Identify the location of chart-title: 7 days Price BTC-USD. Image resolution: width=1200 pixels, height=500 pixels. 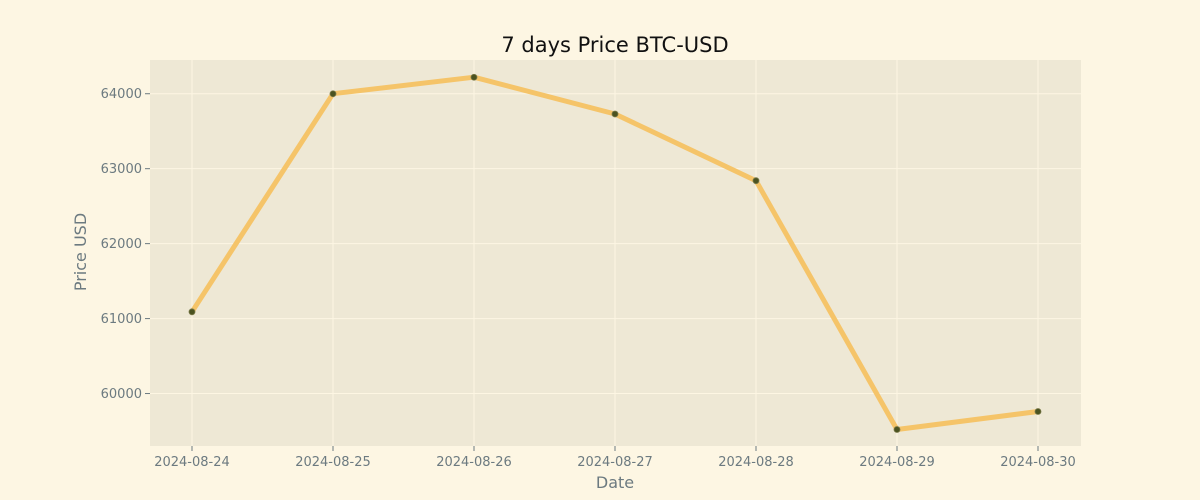
(614, 45).